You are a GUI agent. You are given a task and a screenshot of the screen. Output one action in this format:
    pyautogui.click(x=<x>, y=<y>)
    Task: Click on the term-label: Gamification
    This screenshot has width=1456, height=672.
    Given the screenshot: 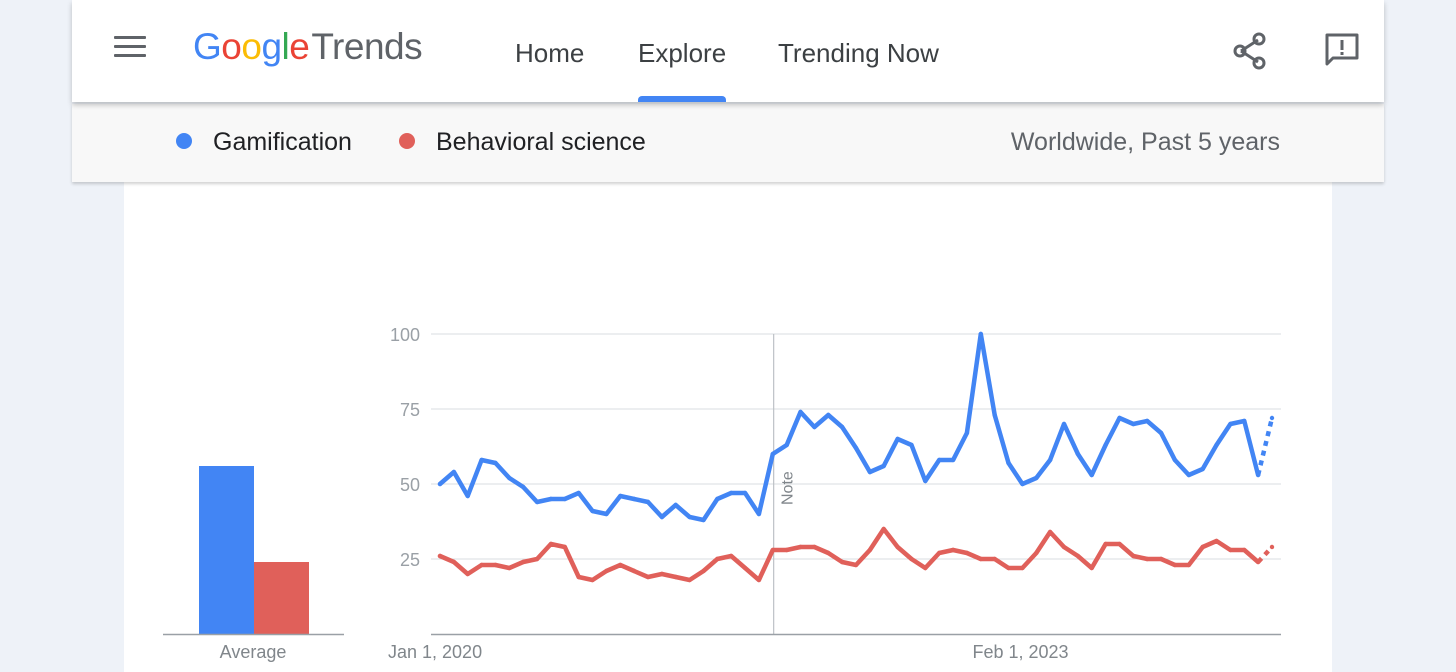 What is the action you would take?
    pyautogui.click(x=282, y=142)
    